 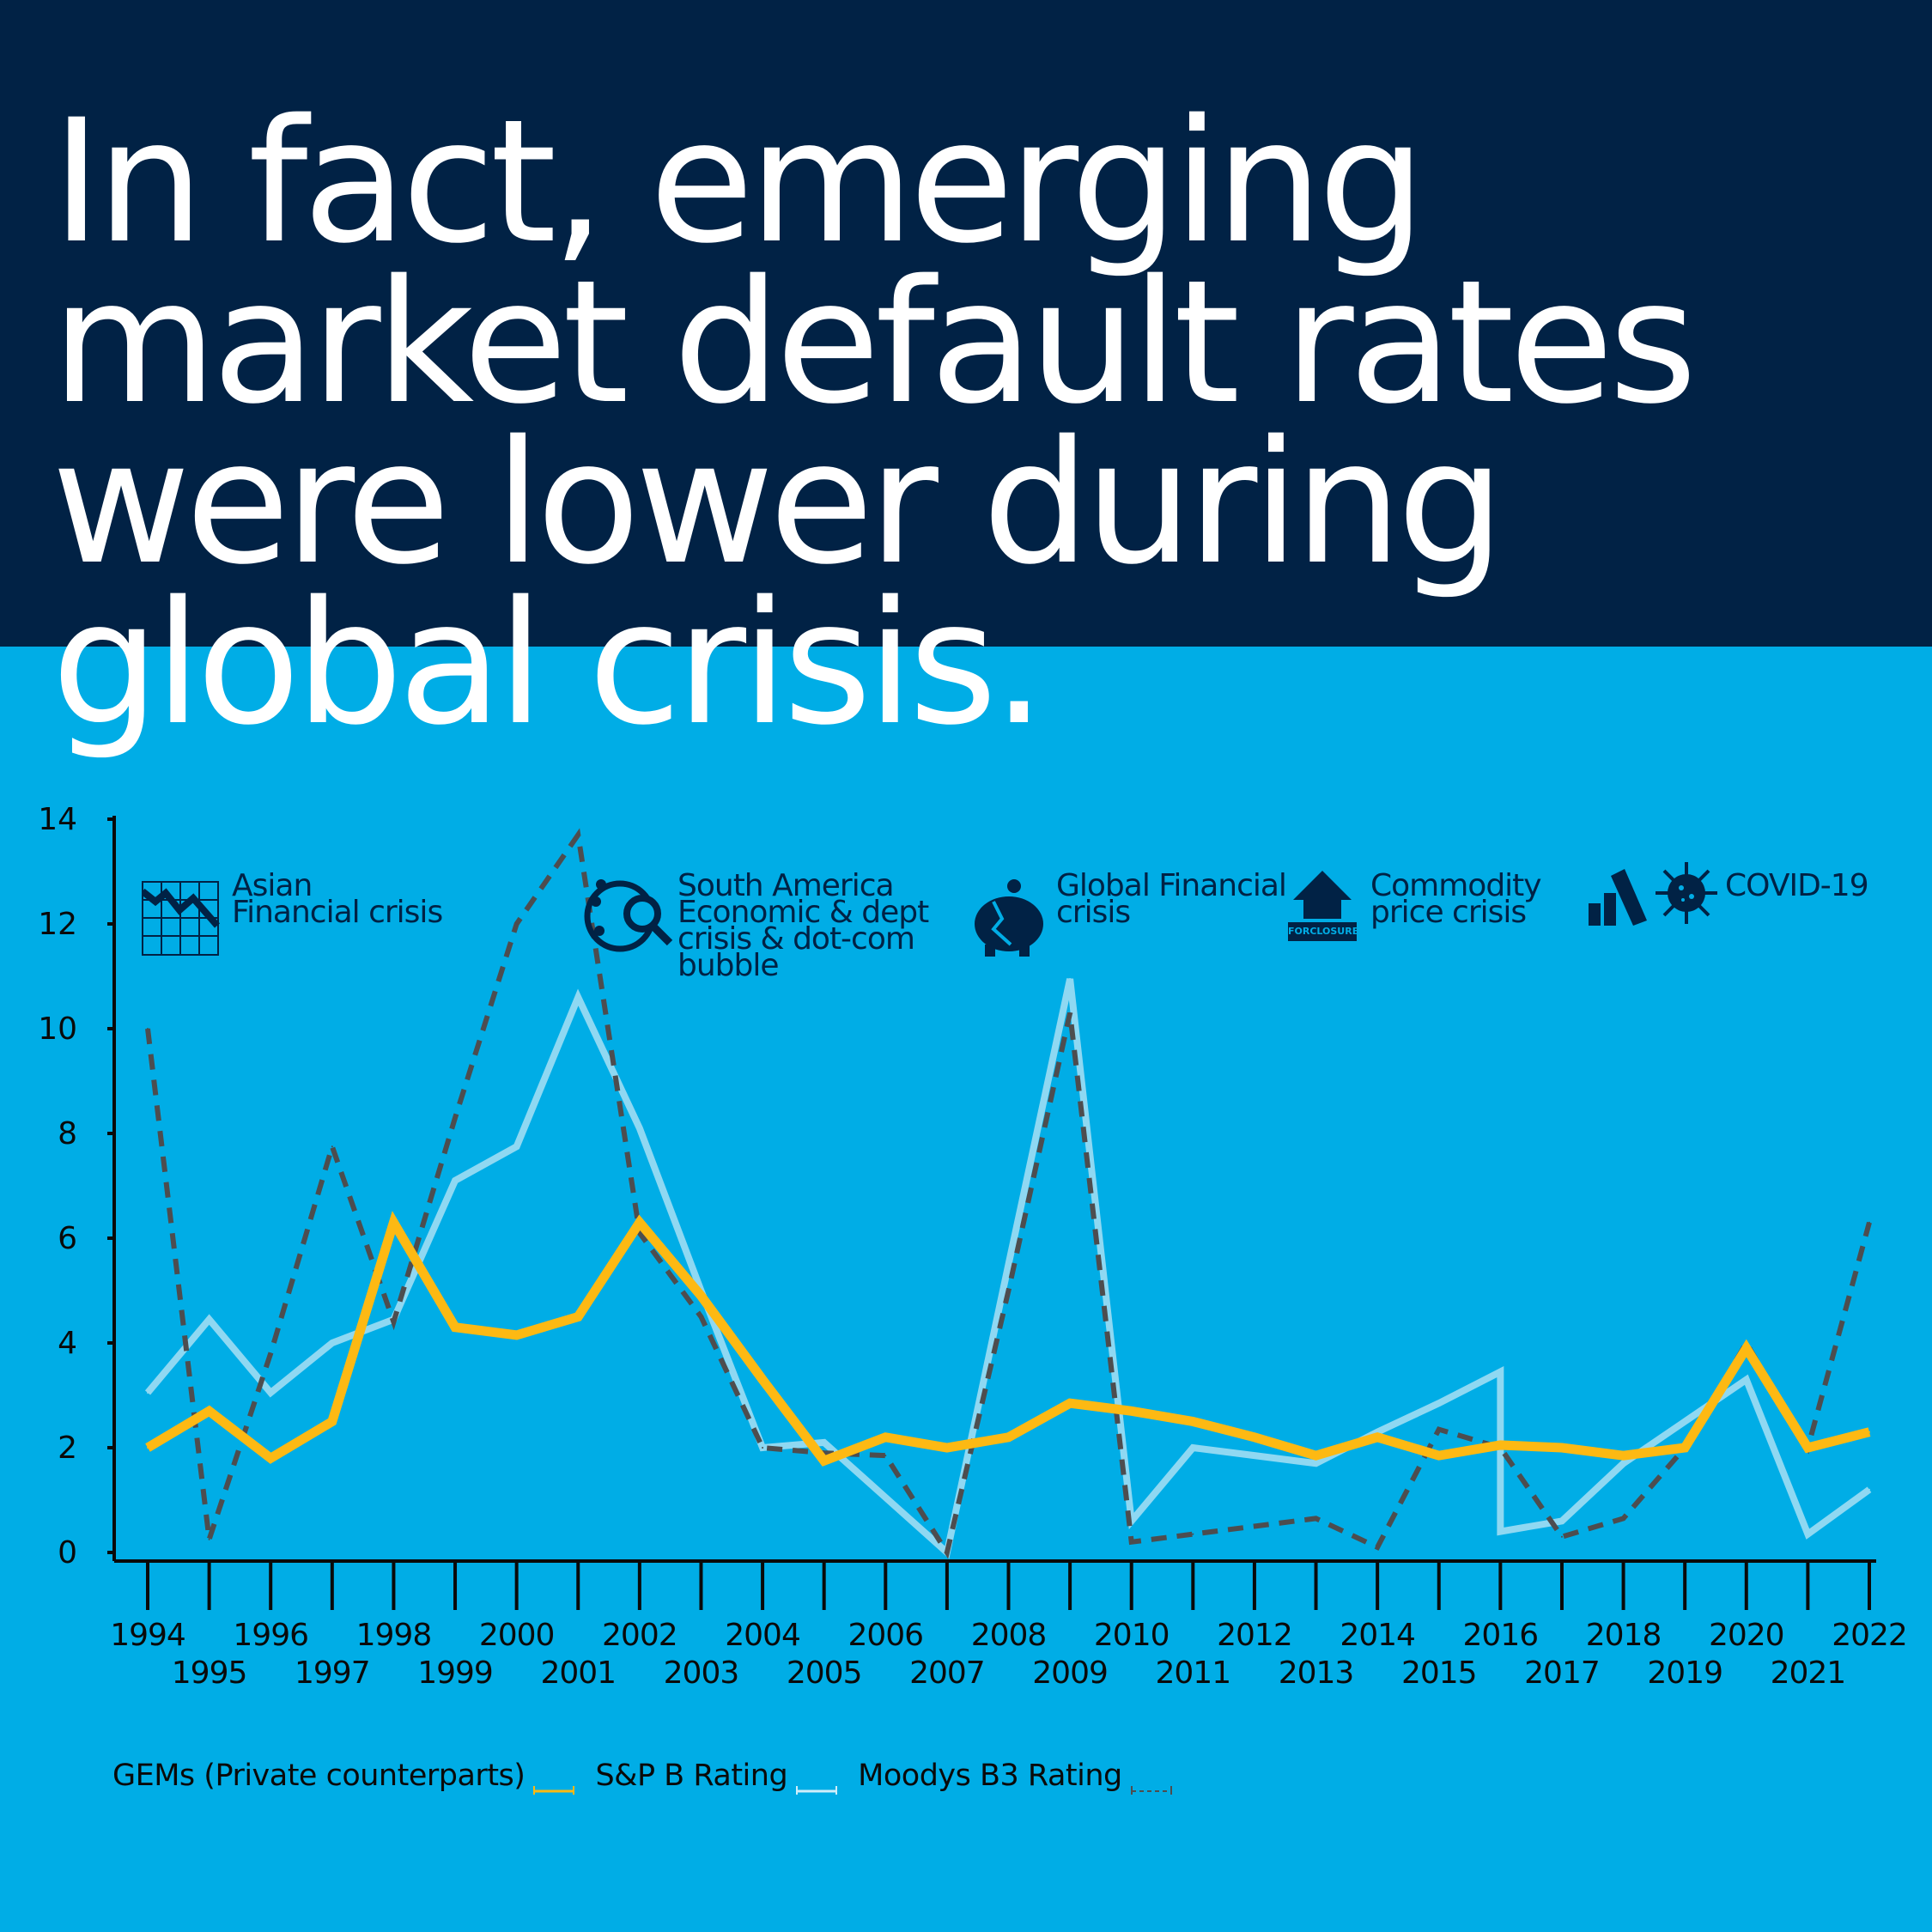 I want to click on x-tick-label: 2004, so click(x=762, y=1635).